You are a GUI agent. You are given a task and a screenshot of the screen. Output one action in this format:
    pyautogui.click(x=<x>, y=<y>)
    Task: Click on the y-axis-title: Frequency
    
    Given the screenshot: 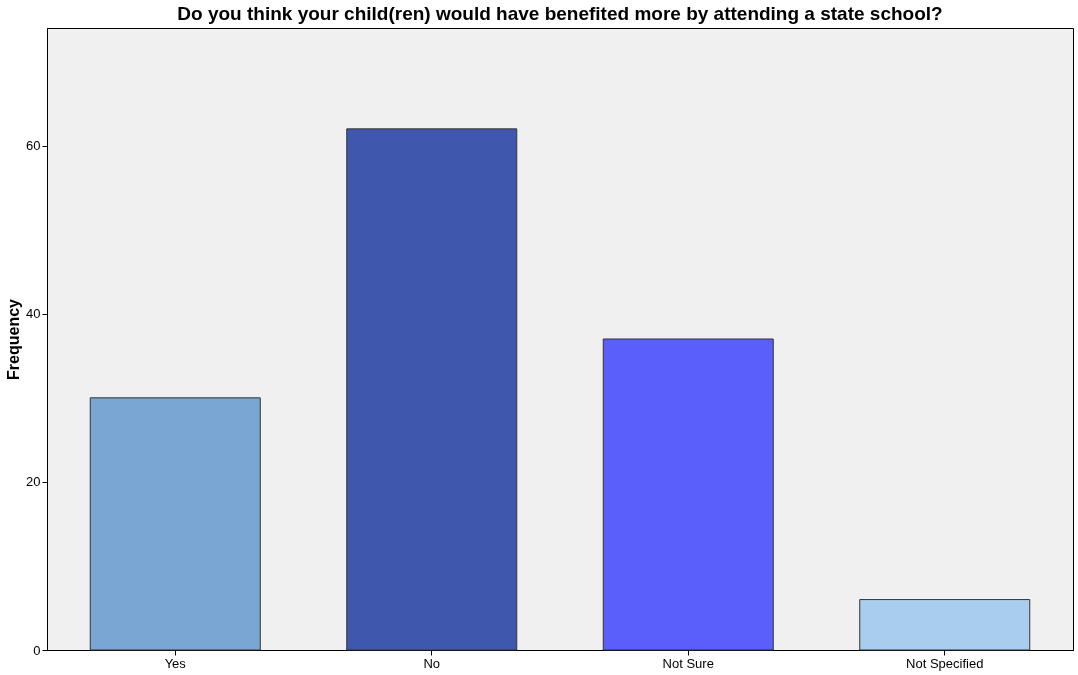 What is the action you would take?
    pyautogui.click(x=14, y=339)
    